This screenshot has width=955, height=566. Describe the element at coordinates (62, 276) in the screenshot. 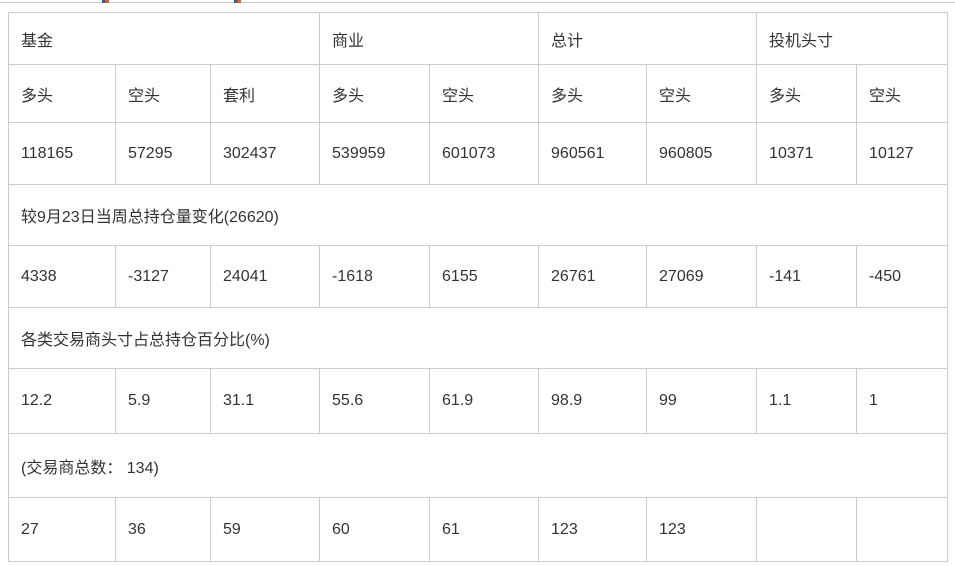

I see `data-cell: 4338` at that location.